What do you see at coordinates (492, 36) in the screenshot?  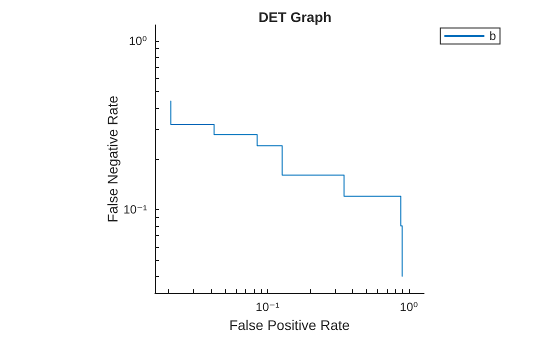 I see `legend-label: b` at bounding box center [492, 36].